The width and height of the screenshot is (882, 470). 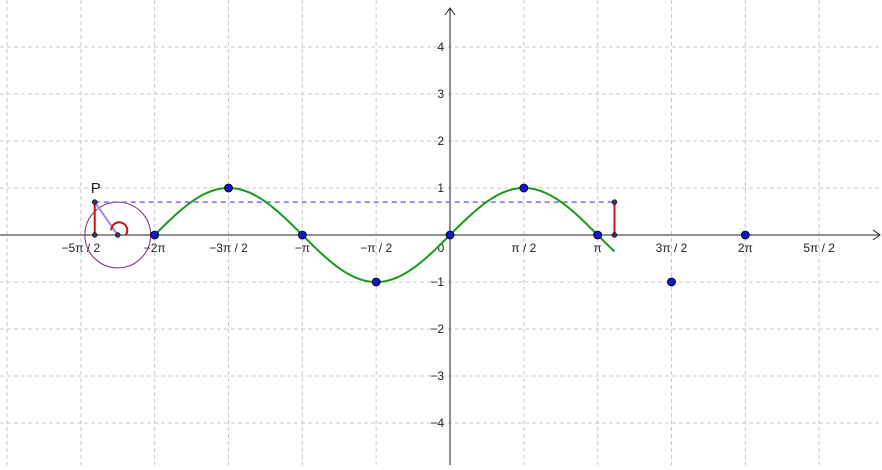 I want to click on x-tick-label: −5π / 2, so click(x=81, y=248).